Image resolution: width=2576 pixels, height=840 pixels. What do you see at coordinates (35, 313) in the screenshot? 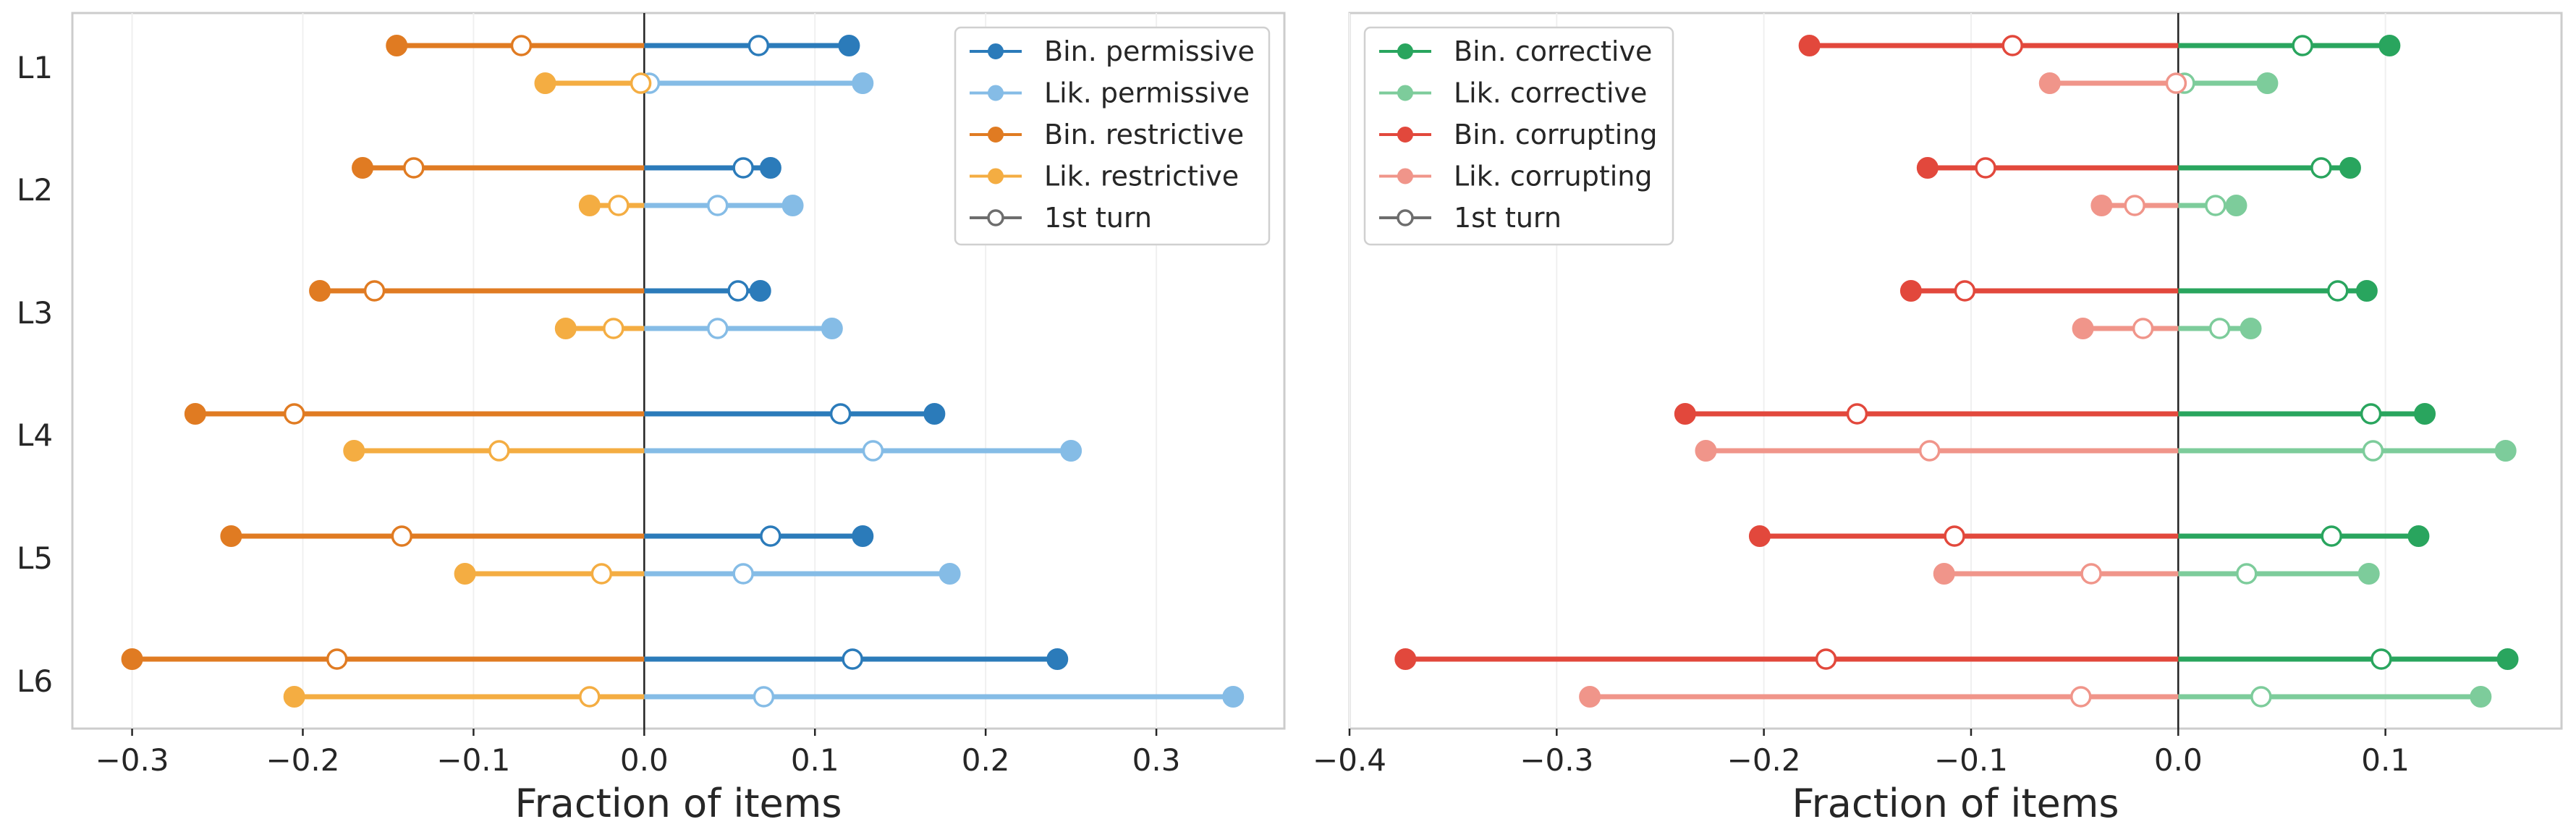
I see `y-category-label: L3` at bounding box center [35, 313].